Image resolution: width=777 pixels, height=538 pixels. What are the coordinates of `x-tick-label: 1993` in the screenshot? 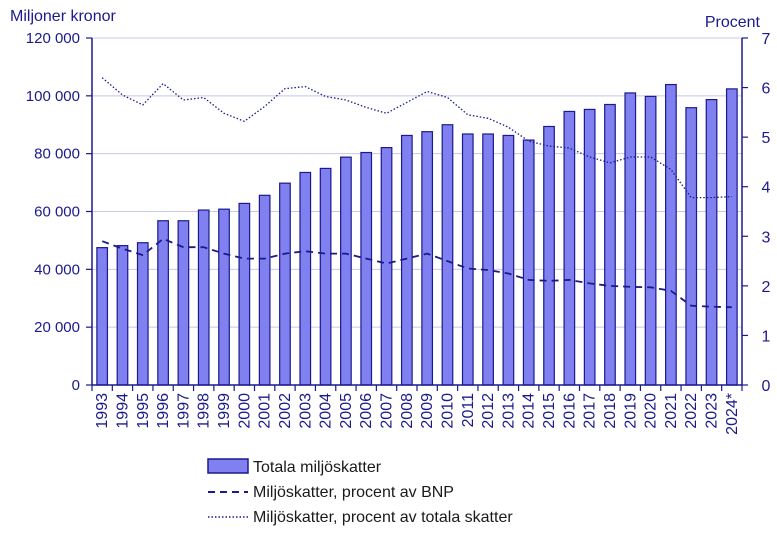 It's located at (102, 411).